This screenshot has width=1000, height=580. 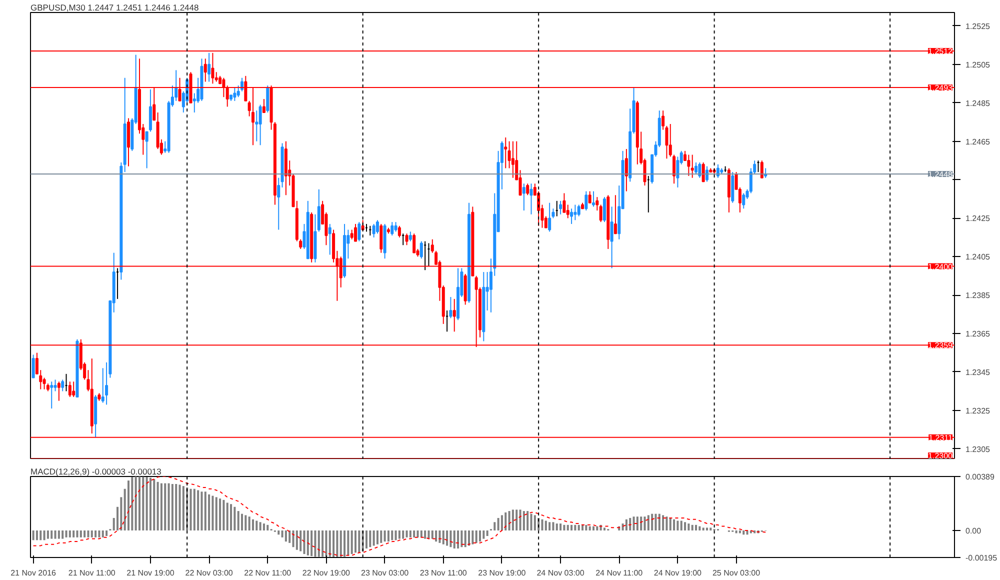 What do you see at coordinates (978, 372) in the screenshot?
I see `y-tick-label: 1.2345` at bounding box center [978, 372].